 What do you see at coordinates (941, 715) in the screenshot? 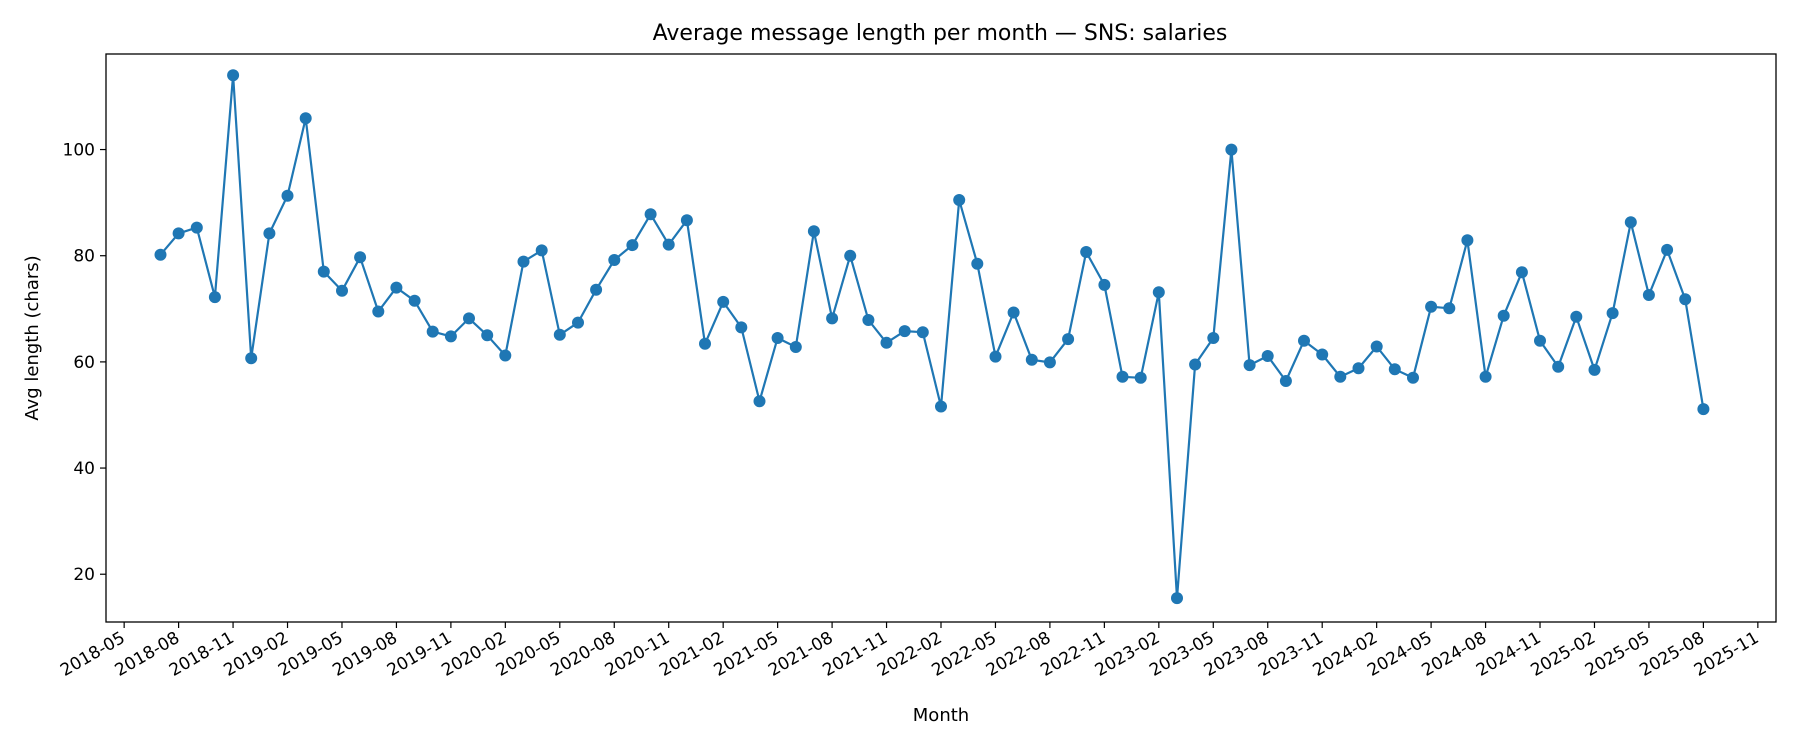
I see `x-axis-label: Month` at bounding box center [941, 715].